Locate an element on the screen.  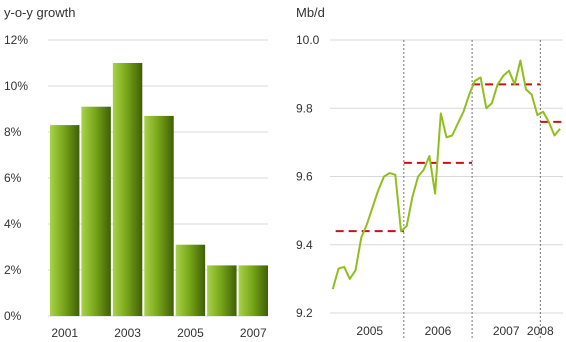
right-axis-title: Mb/d is located at coordinates (310, 12).